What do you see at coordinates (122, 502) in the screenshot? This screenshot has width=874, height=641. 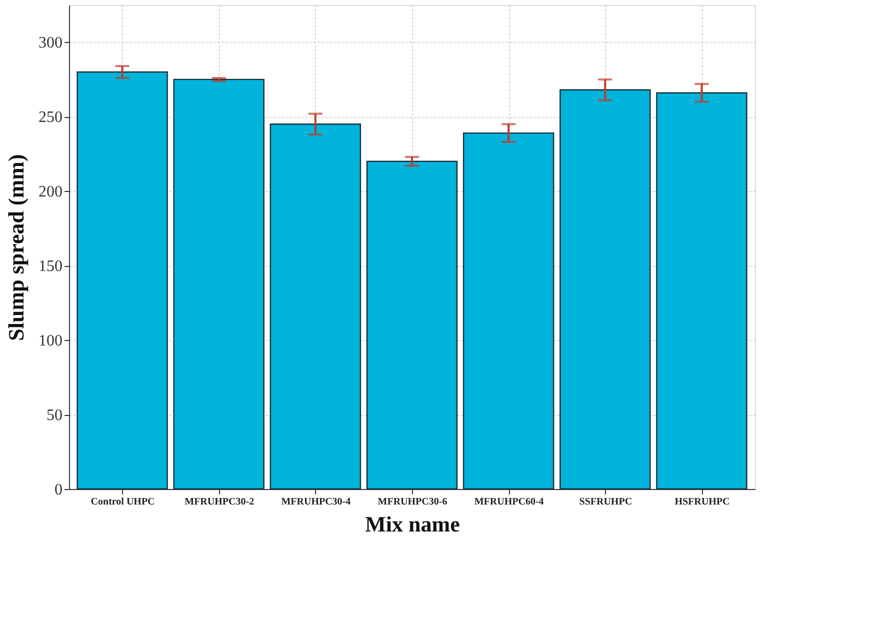 I see `x-tick-label: Control UHPC` at bounding box center [122, 502].